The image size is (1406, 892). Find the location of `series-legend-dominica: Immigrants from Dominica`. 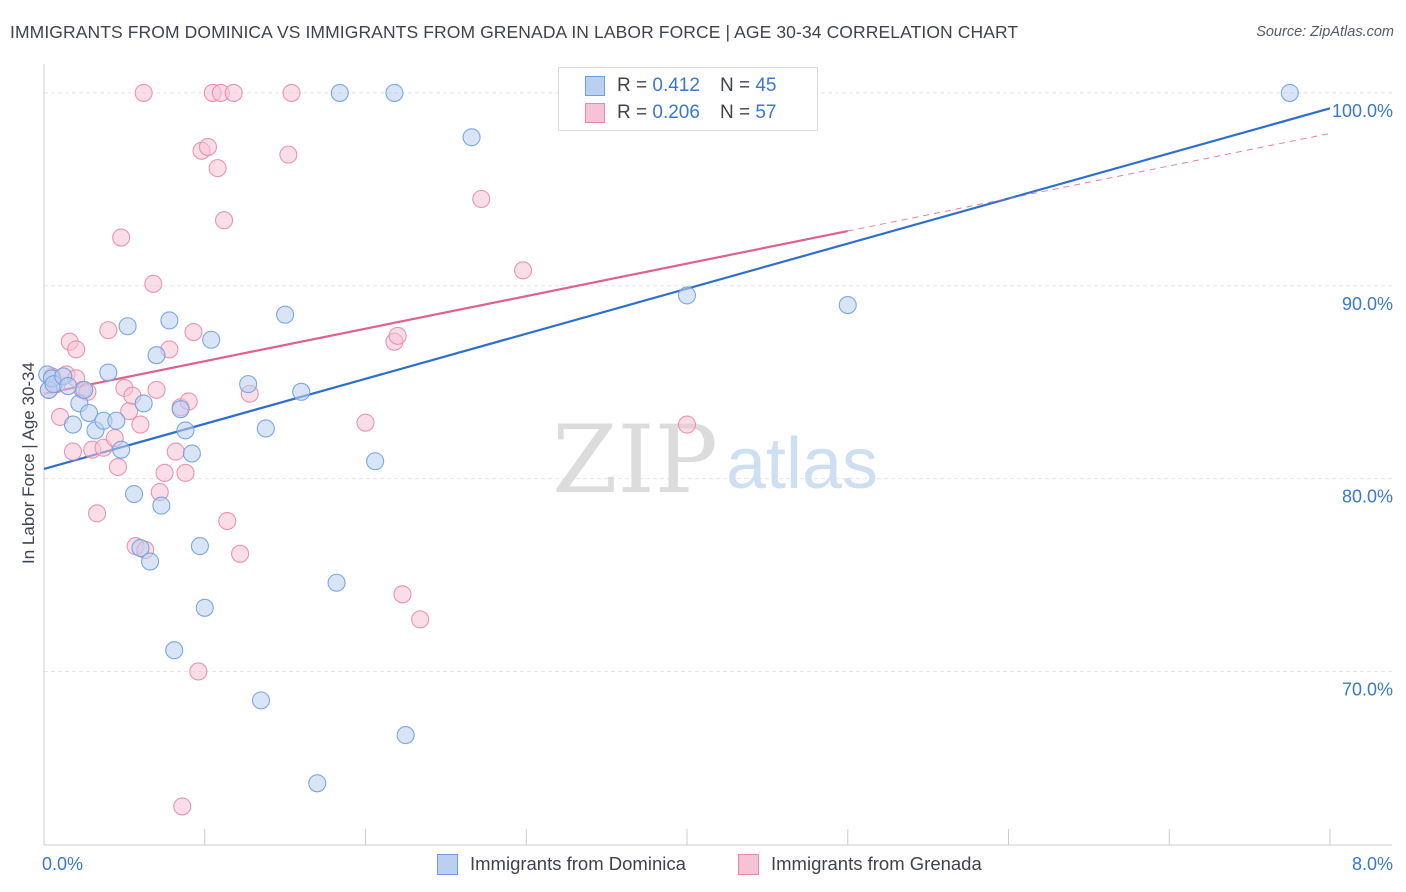

series-legend-dominica: Immigrants from Dominica is located at coordinates (561, 864).